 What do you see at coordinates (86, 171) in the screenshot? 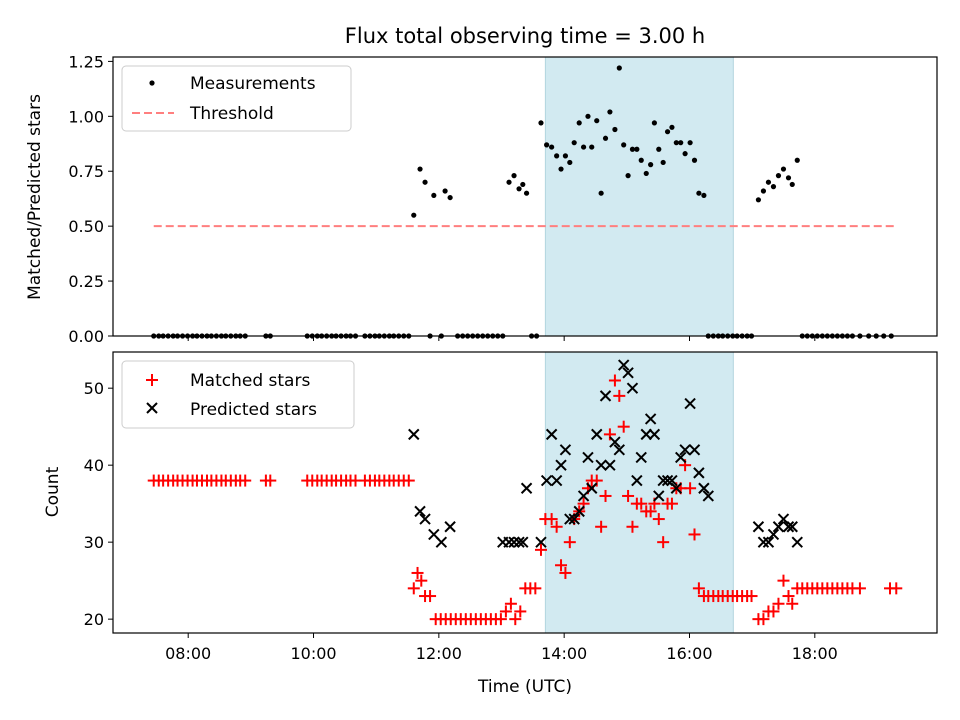
I see `y-tick-label: 0.75` at bounding box center [86, 171].